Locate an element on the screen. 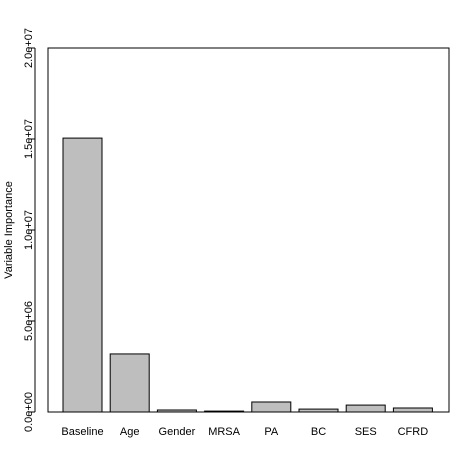 The height and width of the screenshot is (474, 474). y-tick-label: 2.0e+07 is located at coordinates (29, 48).